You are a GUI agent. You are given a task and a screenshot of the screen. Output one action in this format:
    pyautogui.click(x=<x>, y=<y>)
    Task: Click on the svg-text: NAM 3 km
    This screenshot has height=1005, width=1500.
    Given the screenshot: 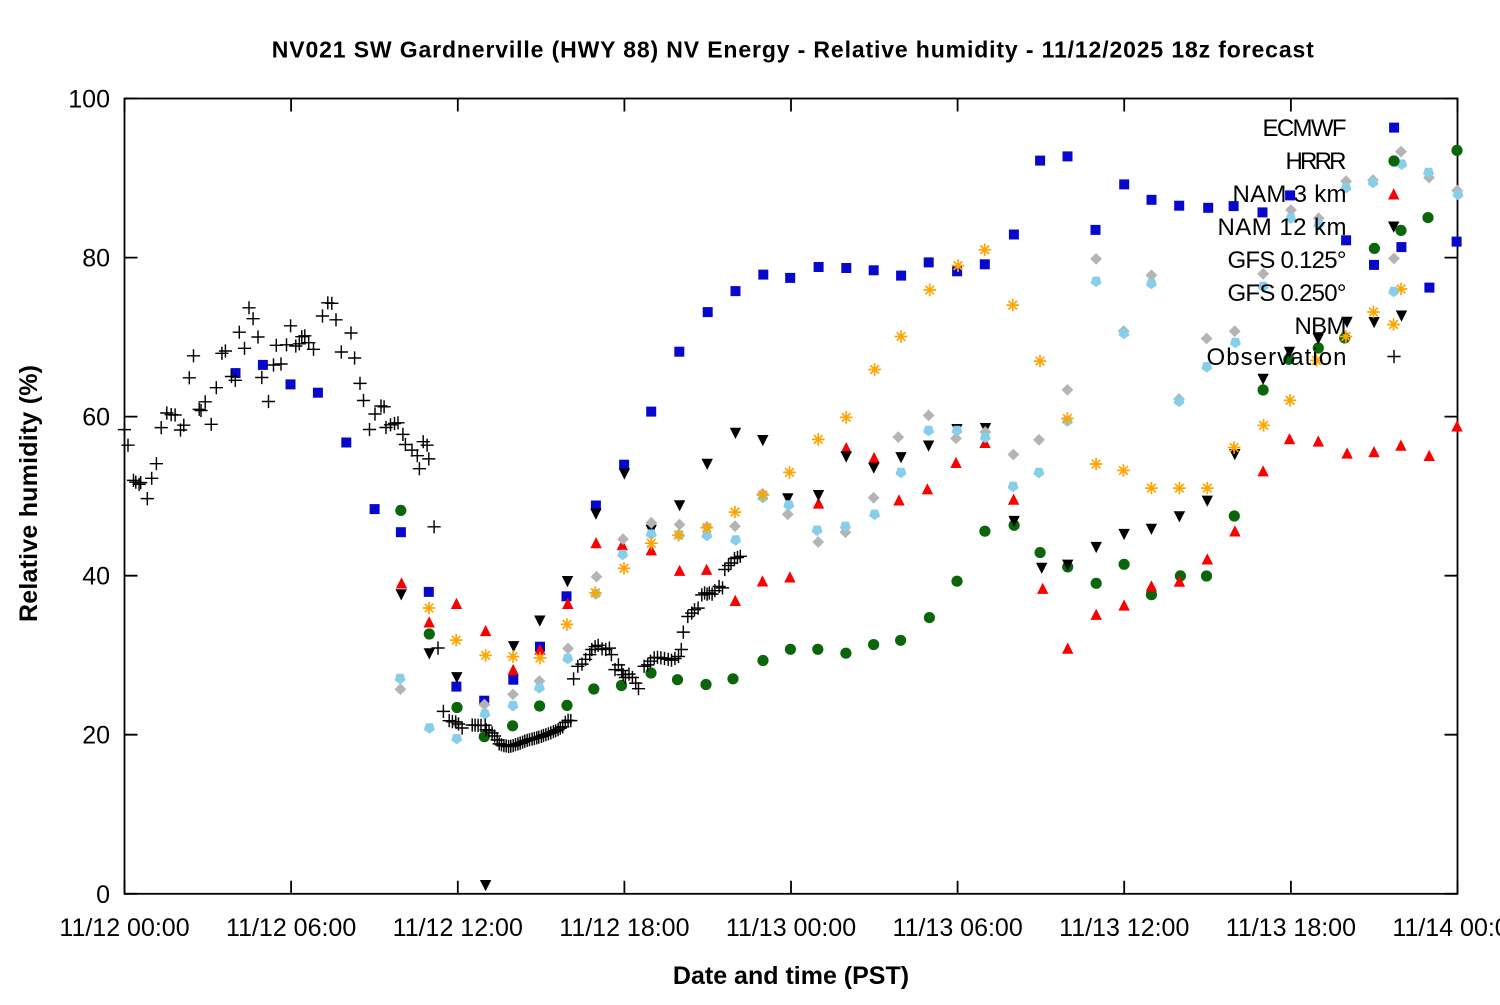 What is the action you would take?
    pyautogui.click(x=1290, y=194)
    